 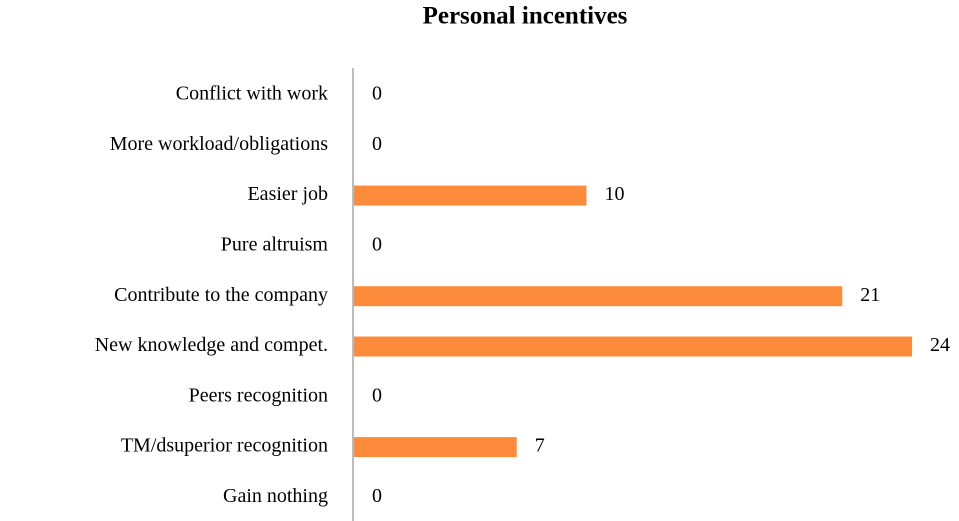 I want to click on chart-title: Personal incentives, so click(x=525, y=16).